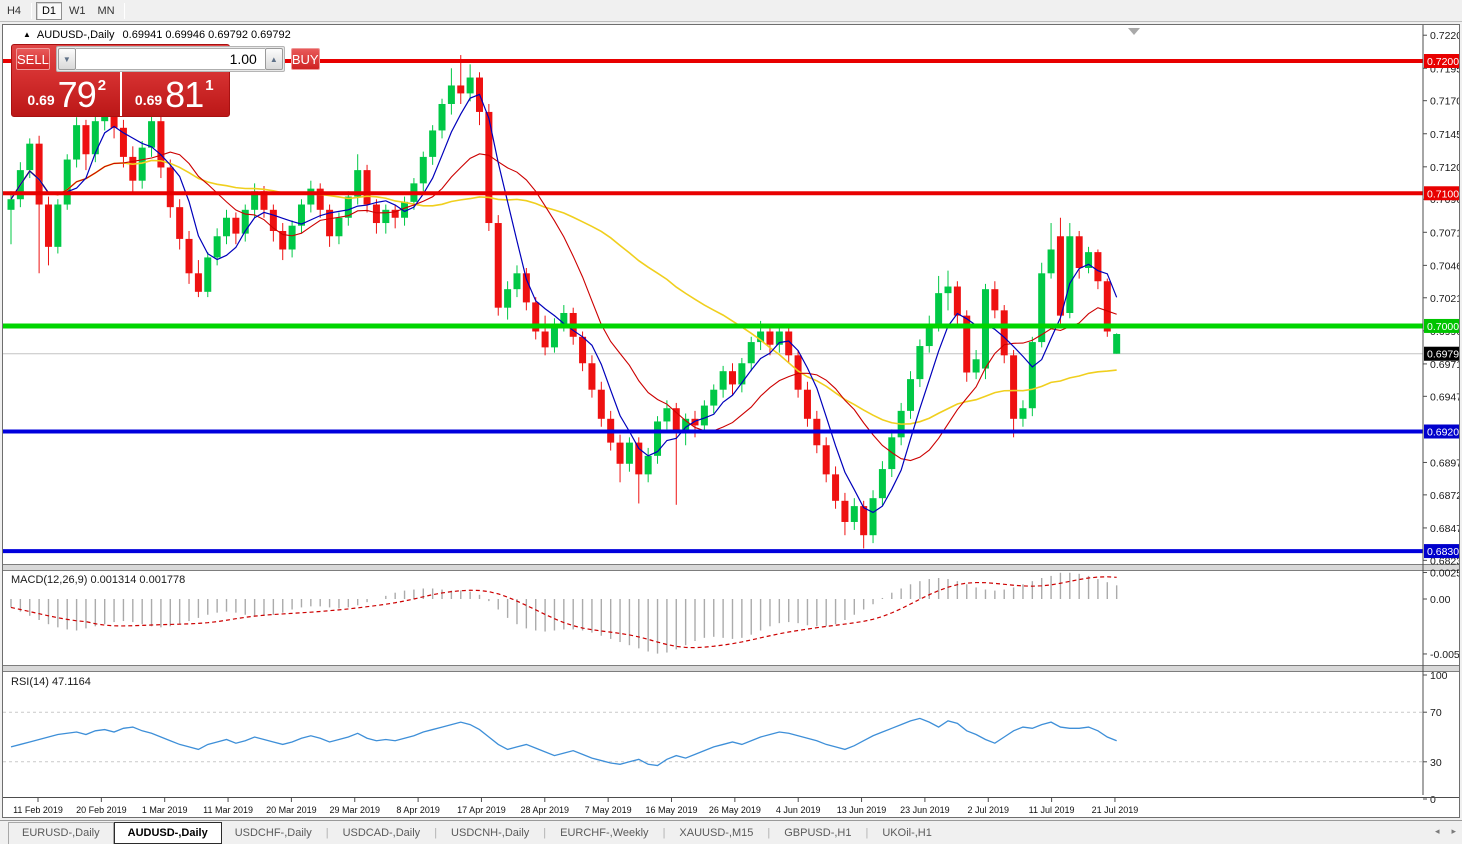  What do you see at coordinates (77, 10) in the screenshot?
I see `timeframe-button-w1: W1` at bounding box center [77, 10].